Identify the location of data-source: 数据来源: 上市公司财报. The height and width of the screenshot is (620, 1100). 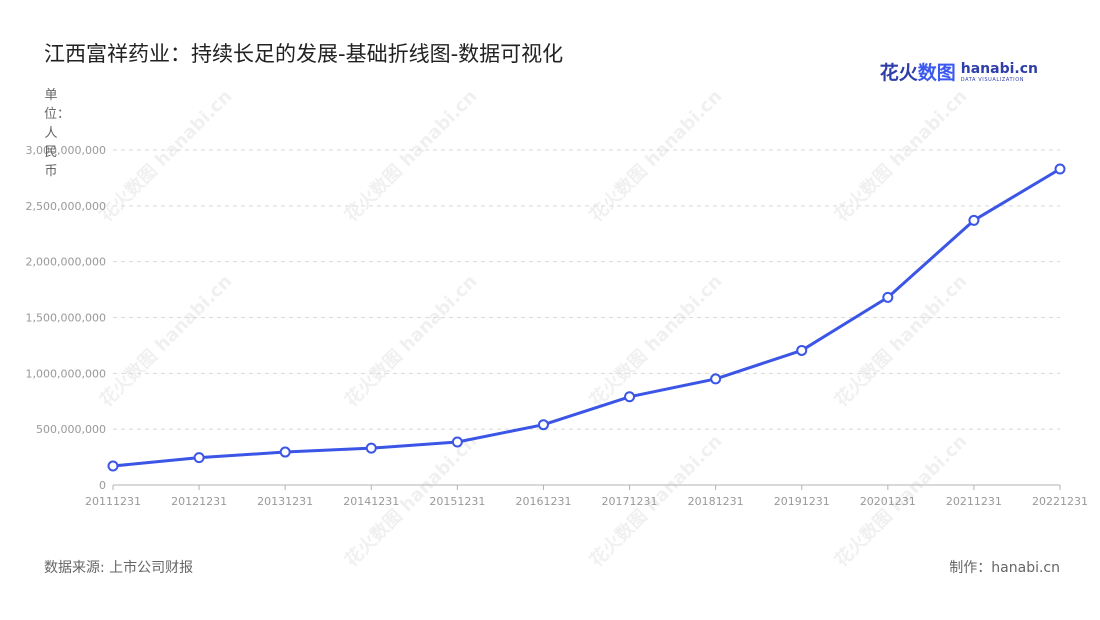
(119, 568).